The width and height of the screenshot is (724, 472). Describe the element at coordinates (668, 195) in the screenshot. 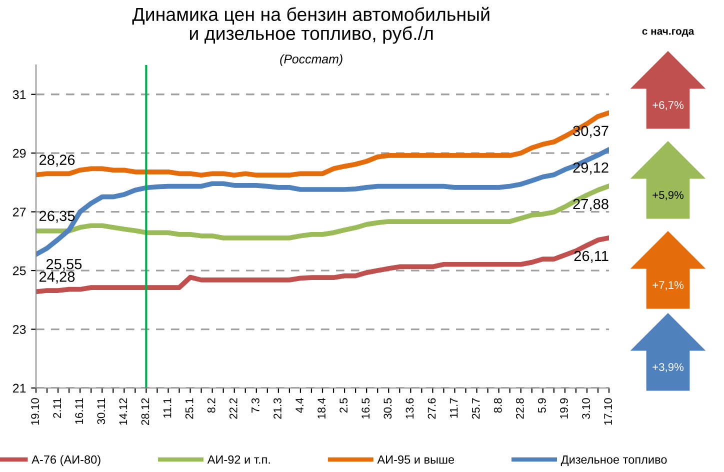

I see `text: +5,9%` at that location.